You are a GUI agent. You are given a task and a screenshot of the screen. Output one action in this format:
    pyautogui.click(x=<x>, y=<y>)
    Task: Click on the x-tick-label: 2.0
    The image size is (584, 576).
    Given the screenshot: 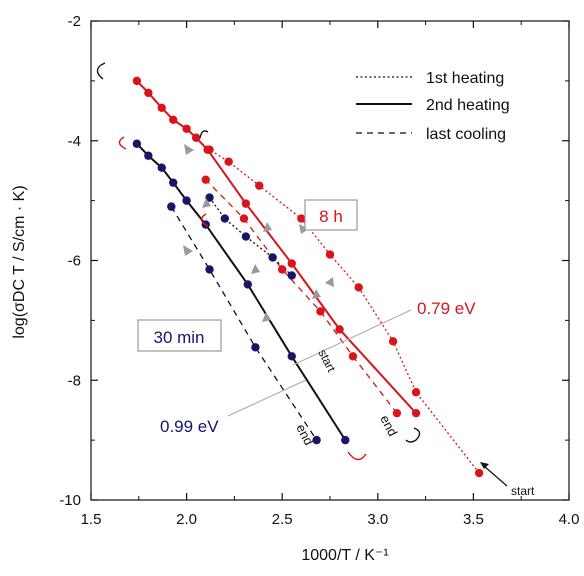 What is the action you would take?
    pyautogui.click(x=186, y=519)
    